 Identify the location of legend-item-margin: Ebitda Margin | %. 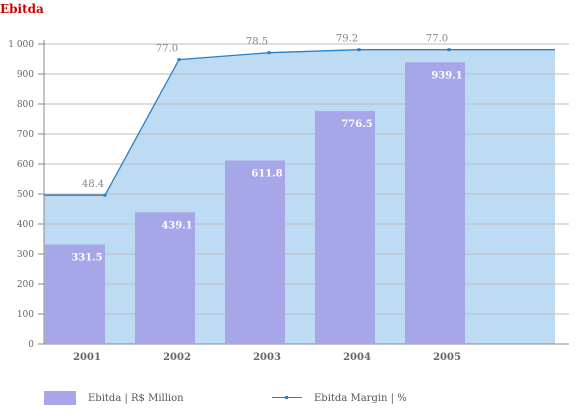
(339, 398).